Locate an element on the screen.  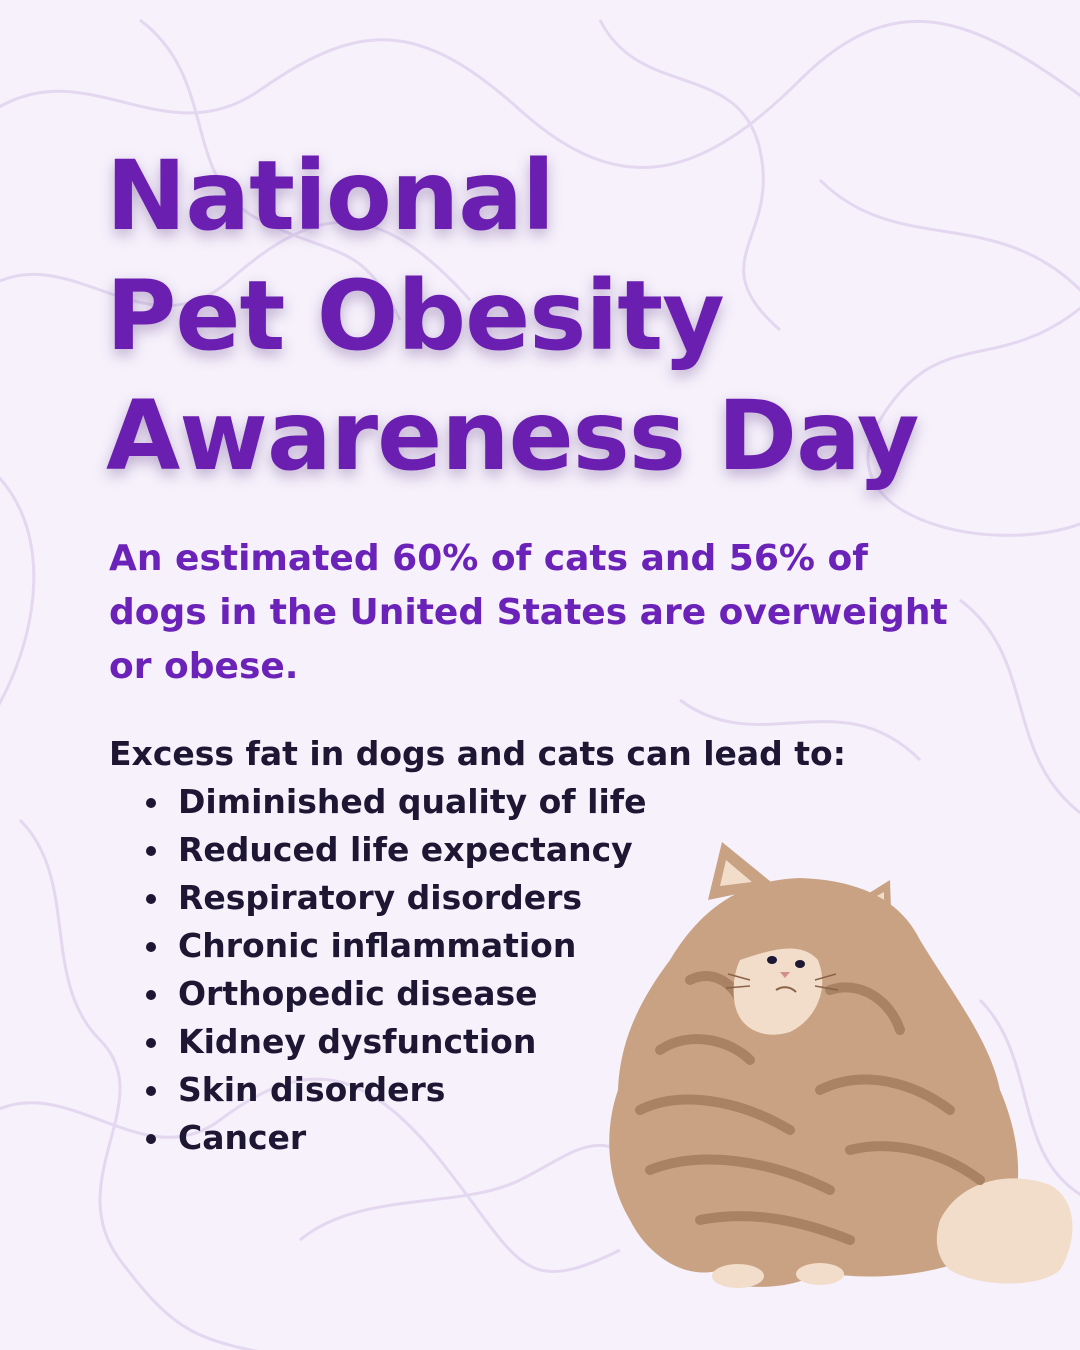
title-line-1: National is located at coordinates (330, 196).